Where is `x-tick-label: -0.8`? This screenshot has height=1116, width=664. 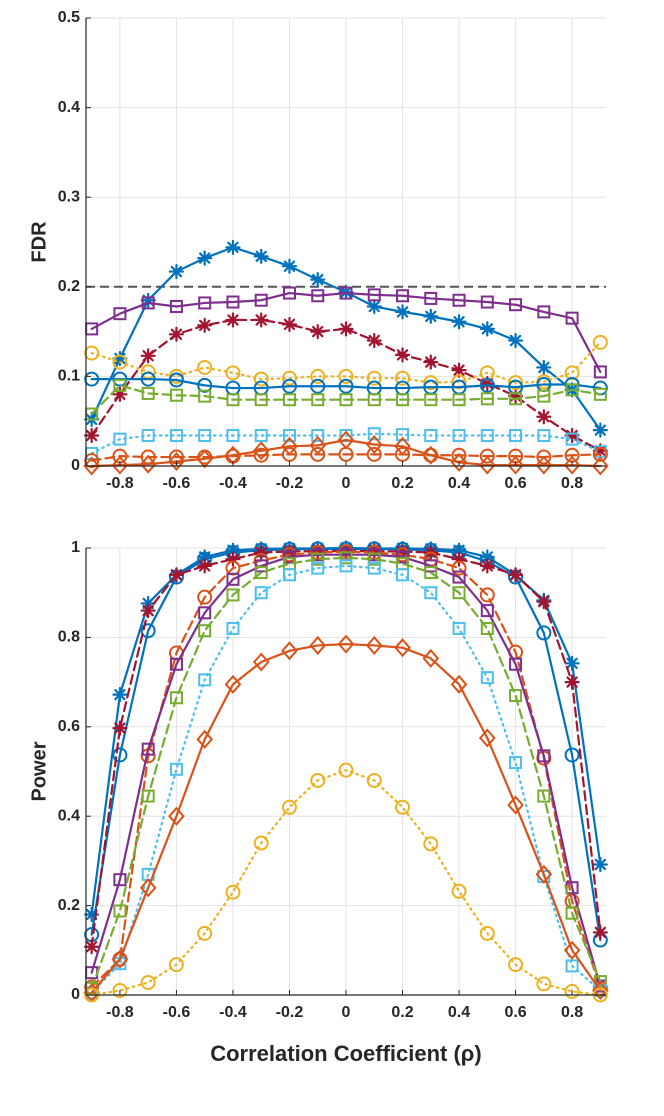
x-tick-label: -0.8 is located at coordinates (120, 1012).